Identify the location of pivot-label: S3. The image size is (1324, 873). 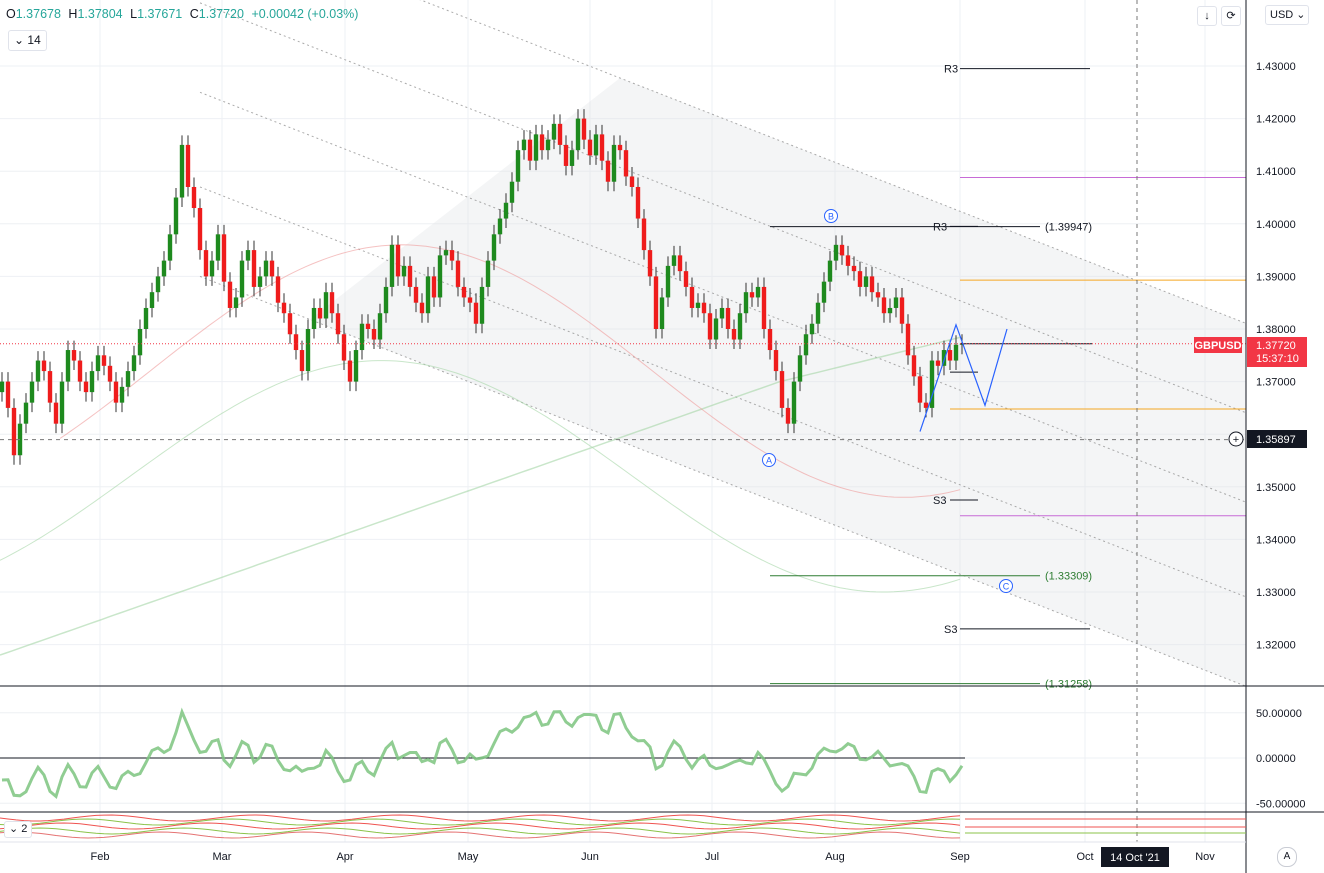
(950, 630).